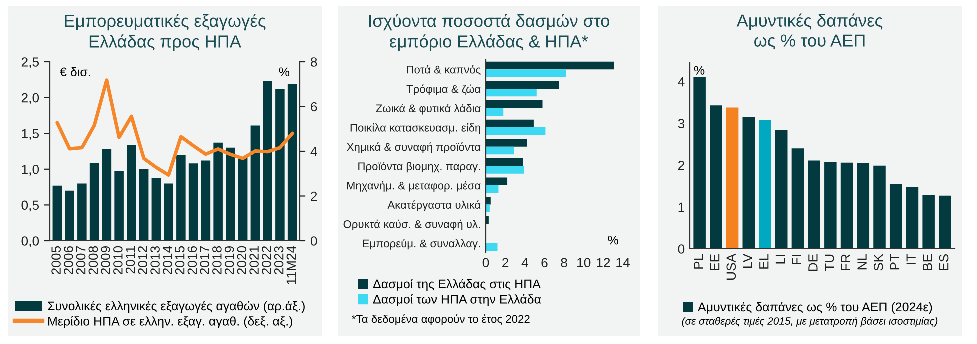 The width and height of the screenshot is (977, 344). Describe the element at coordinates (545, 263) in the screenshot. I see `x-tick-label: 6` at that location.